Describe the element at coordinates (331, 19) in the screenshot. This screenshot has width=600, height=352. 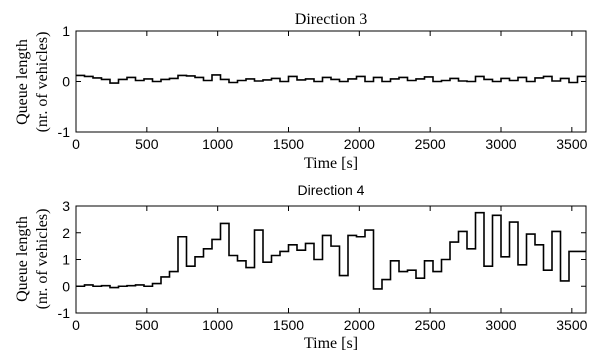
I see `chart-title: Direction 3` at that location.